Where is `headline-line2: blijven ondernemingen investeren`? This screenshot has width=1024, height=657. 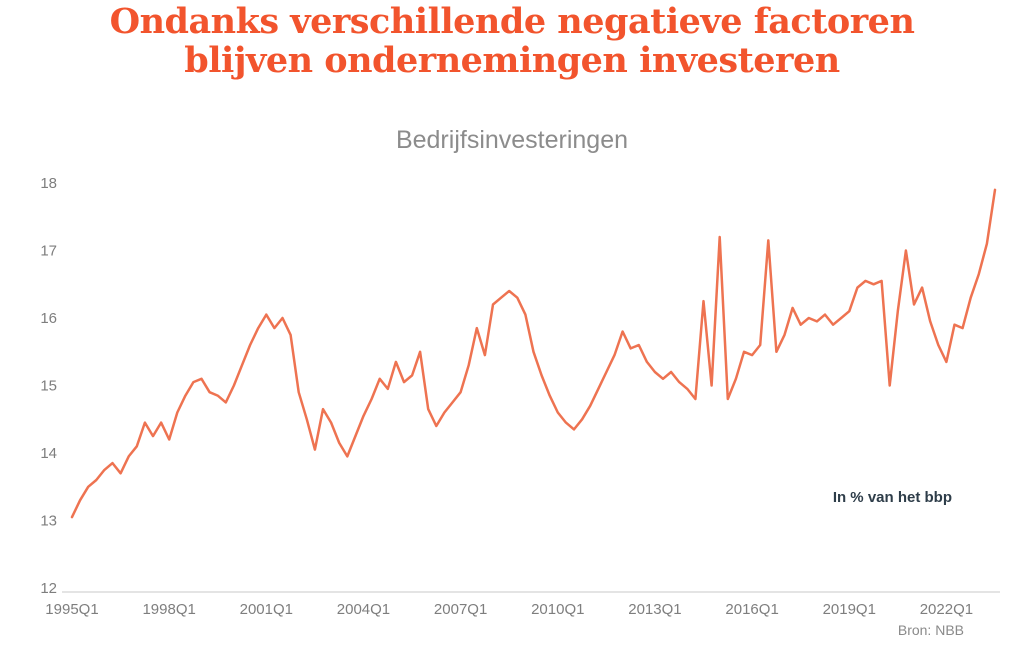 headline-line2: blijven ondernemingen investeren is located at coordinates (512, 61).